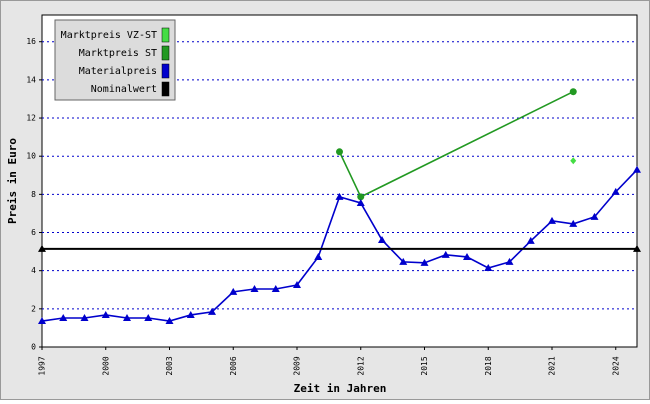 This screenshot has height=404, width=650. I want to click on y-tick-label: 4, so click(33, 270).